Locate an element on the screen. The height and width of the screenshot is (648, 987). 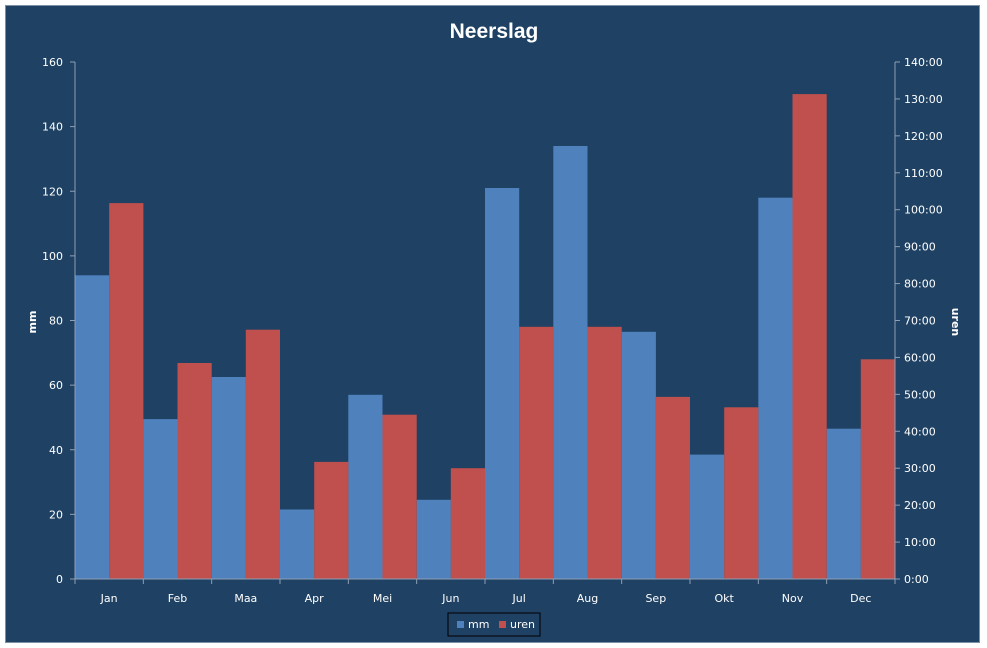
x-tick-label: Apr is located at coordinates (315, 598).